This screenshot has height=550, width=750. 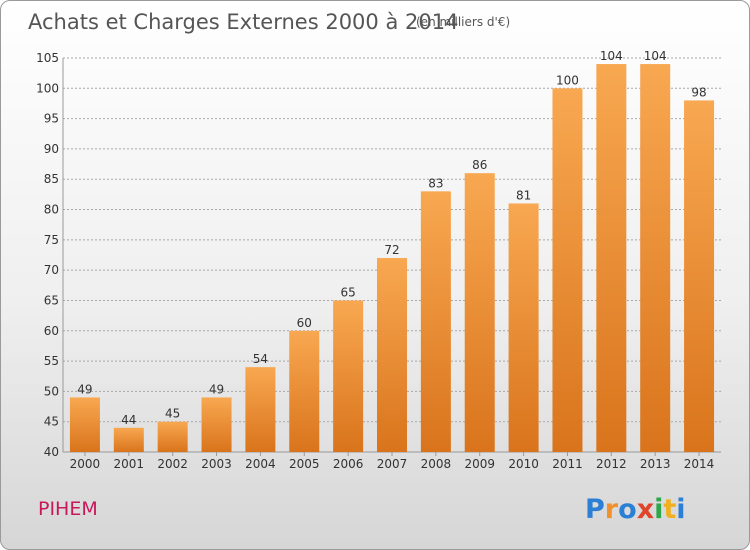 What do you see at coordinates (479, 165) in the screenshot?
I see `data-label: 86` at bounding box center [479, 165].